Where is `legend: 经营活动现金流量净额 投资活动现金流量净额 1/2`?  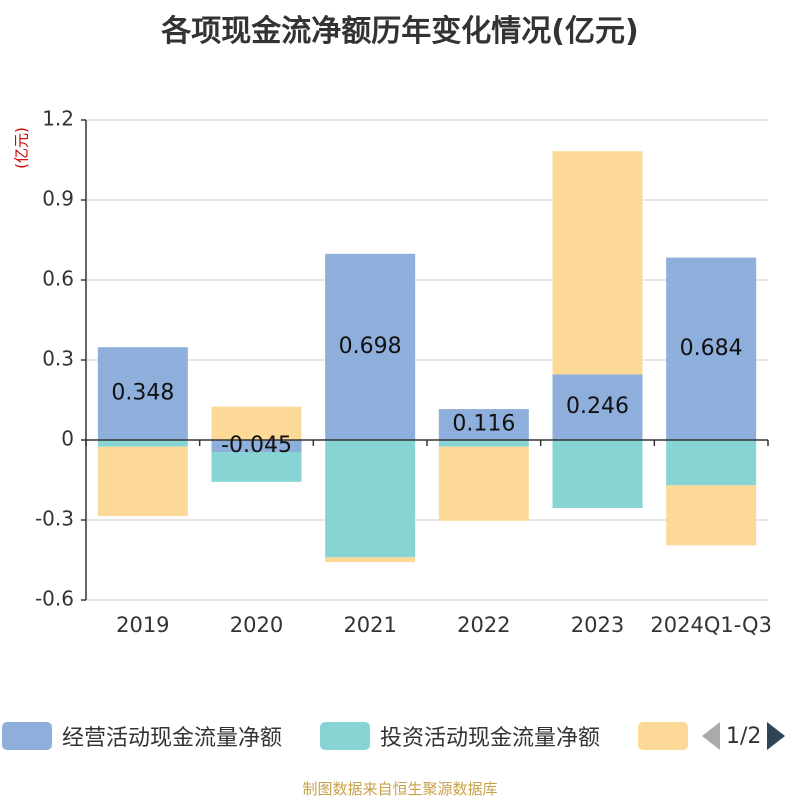 legend: 经营活动现金流量净额 投资活动现金流量净额 1/2 is located at coordinates (400, 736).